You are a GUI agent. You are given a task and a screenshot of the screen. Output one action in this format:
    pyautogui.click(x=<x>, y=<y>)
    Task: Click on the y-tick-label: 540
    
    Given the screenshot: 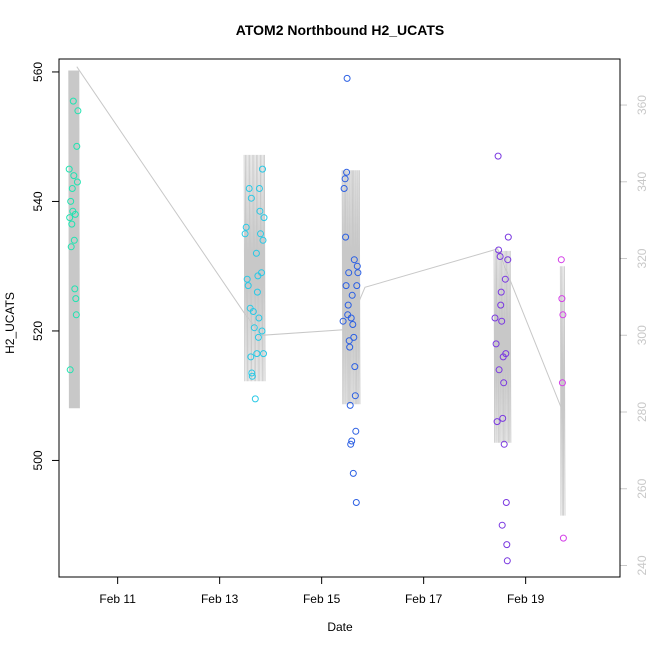 What is the action you would take?
    pyautogui.click(x=38, y=201)
    